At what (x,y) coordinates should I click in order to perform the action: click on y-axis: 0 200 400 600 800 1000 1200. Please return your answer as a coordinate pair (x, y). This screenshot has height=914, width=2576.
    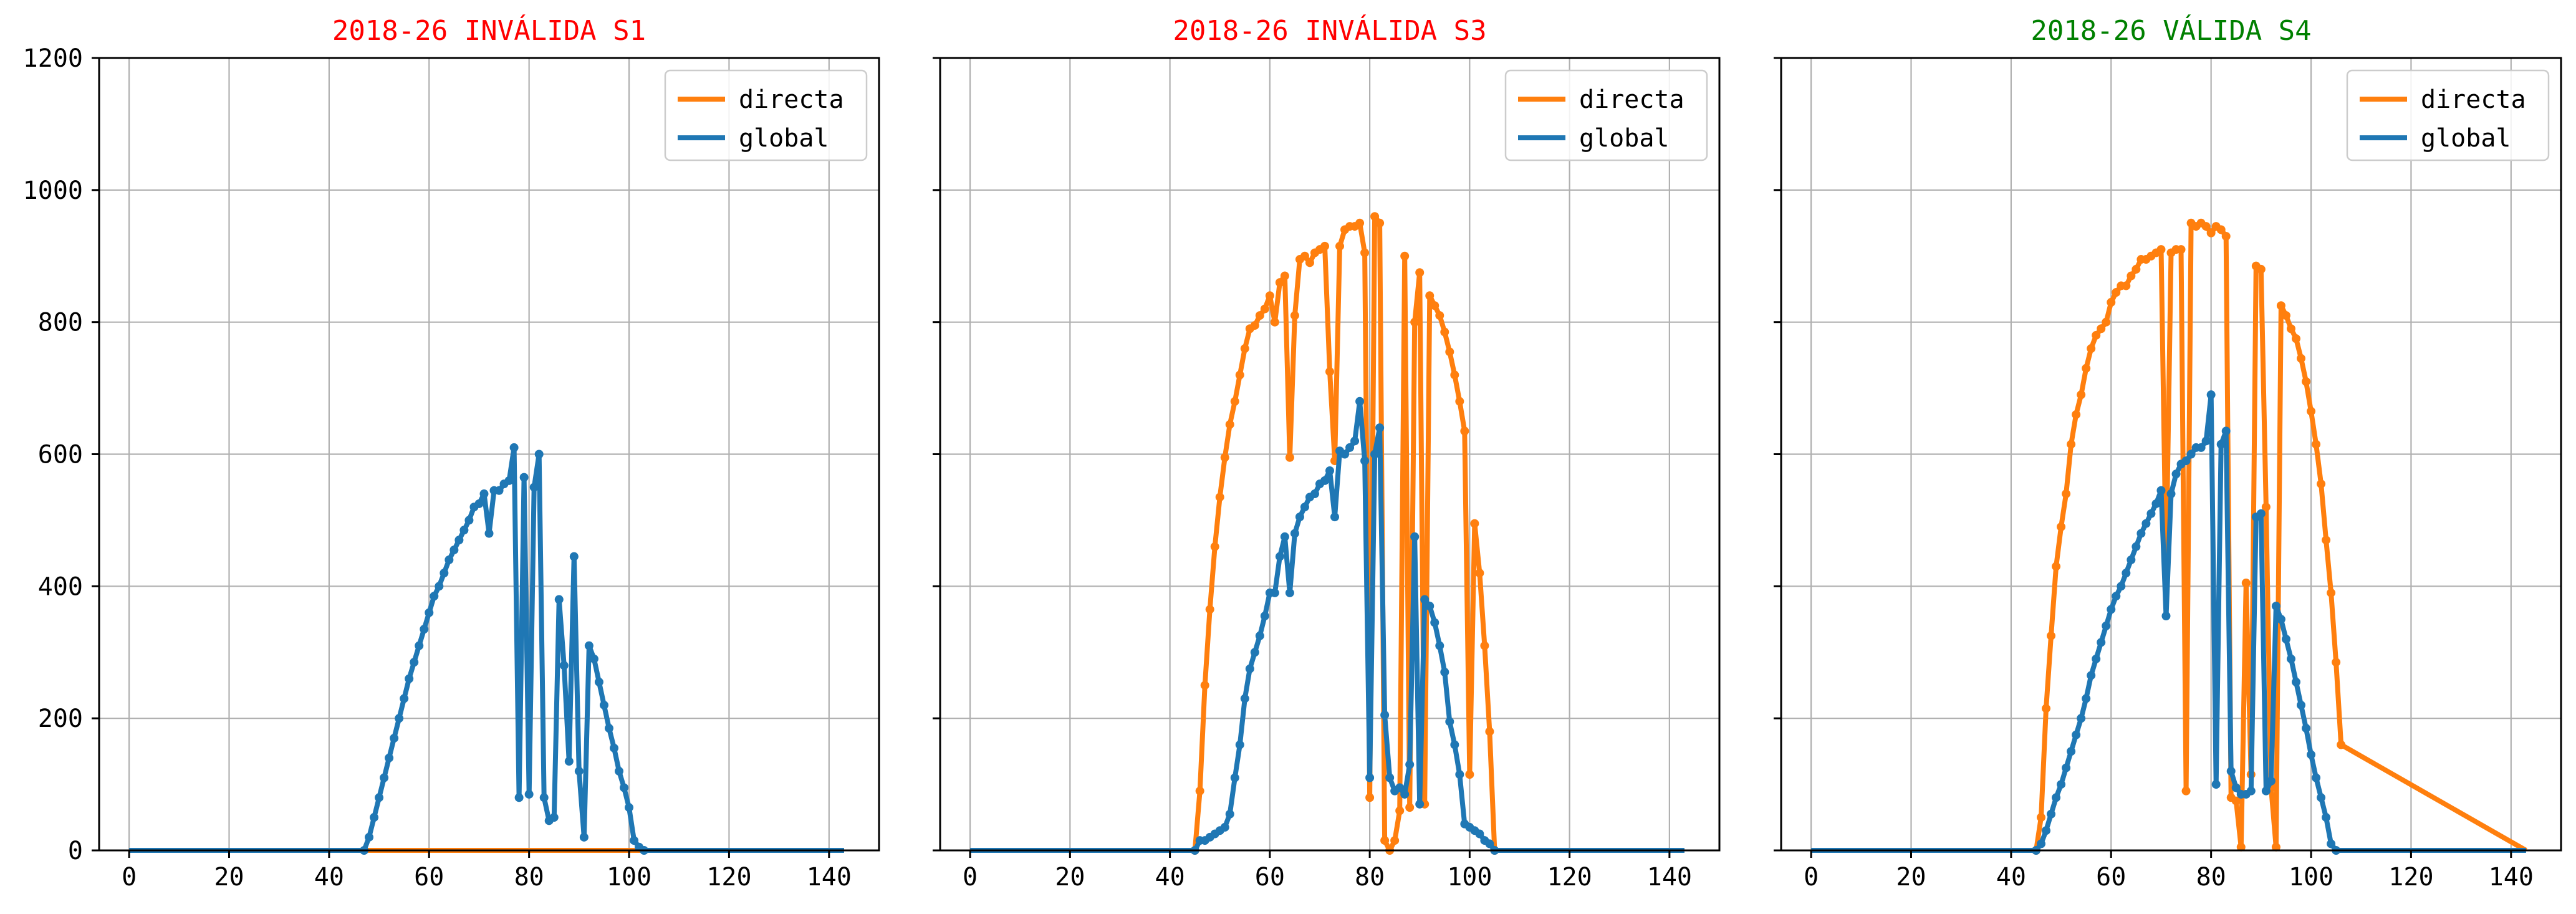
    Looking at the image, I should click on (61, 454).